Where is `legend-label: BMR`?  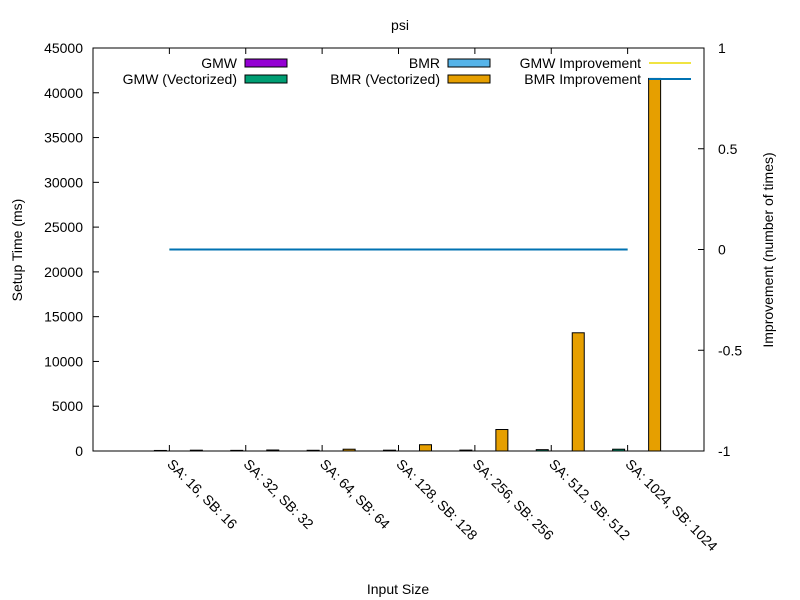
legend-label: BMR is located at coordinates (424, 63).